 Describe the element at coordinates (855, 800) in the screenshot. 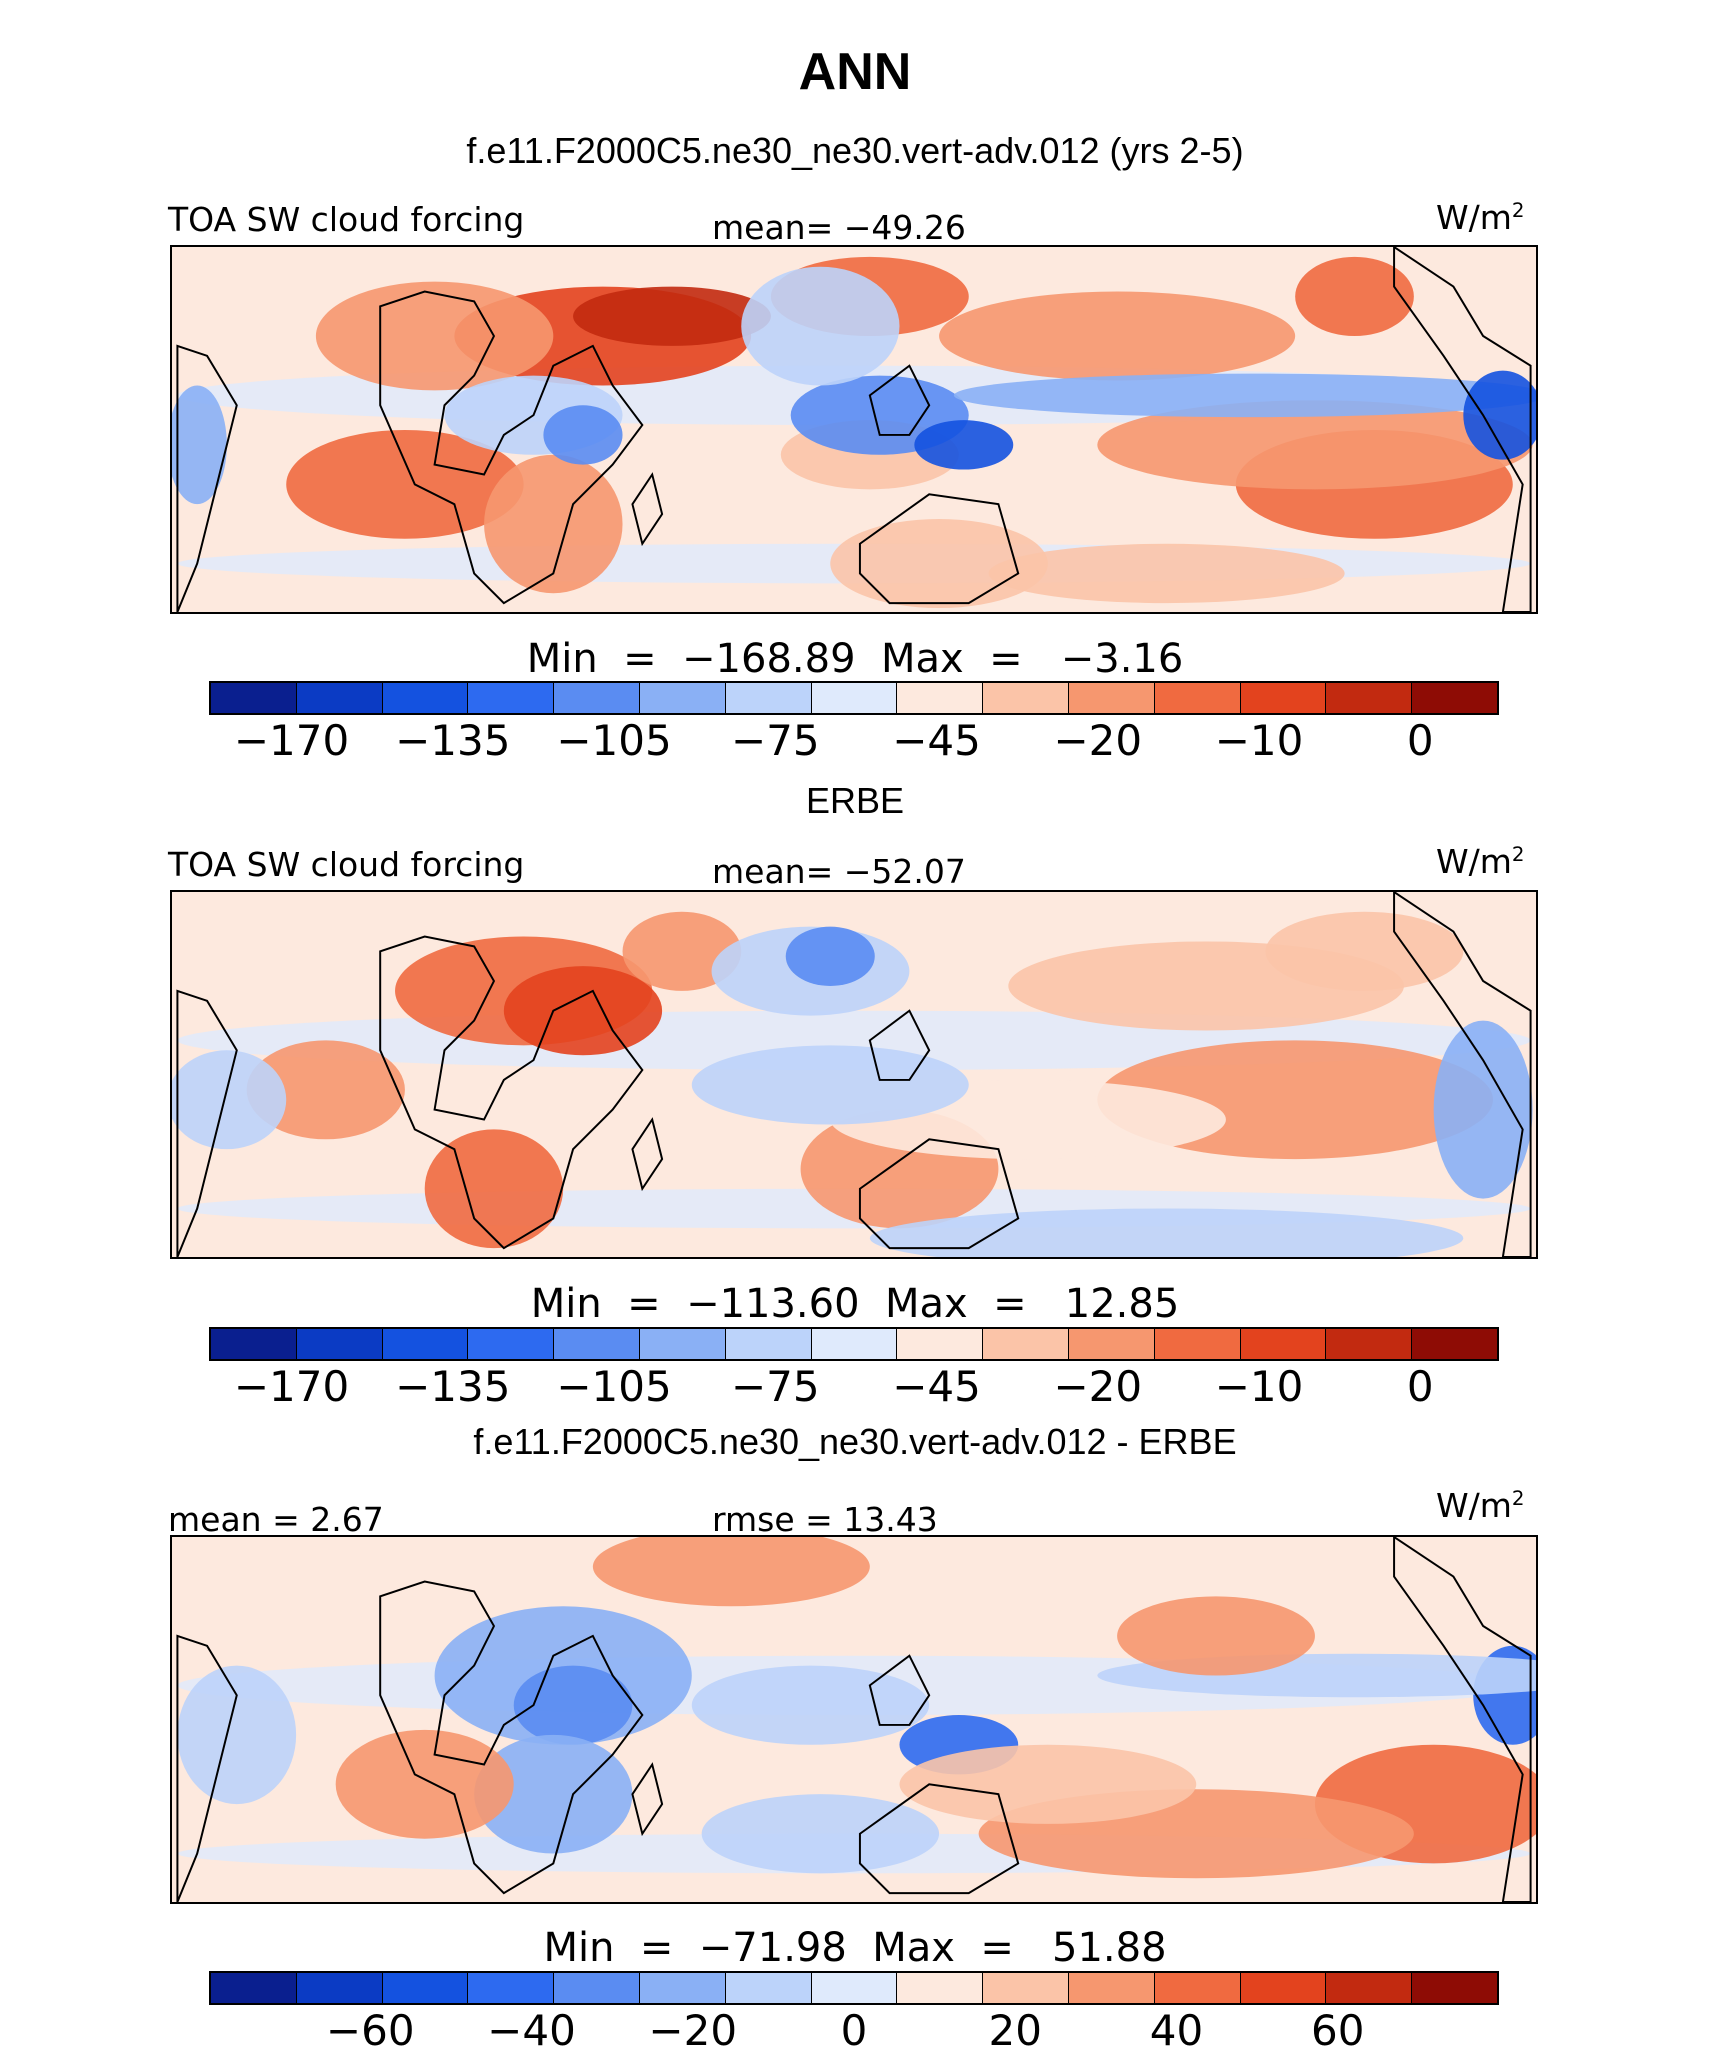

I see `panel-2-title: ERBE` at that location.